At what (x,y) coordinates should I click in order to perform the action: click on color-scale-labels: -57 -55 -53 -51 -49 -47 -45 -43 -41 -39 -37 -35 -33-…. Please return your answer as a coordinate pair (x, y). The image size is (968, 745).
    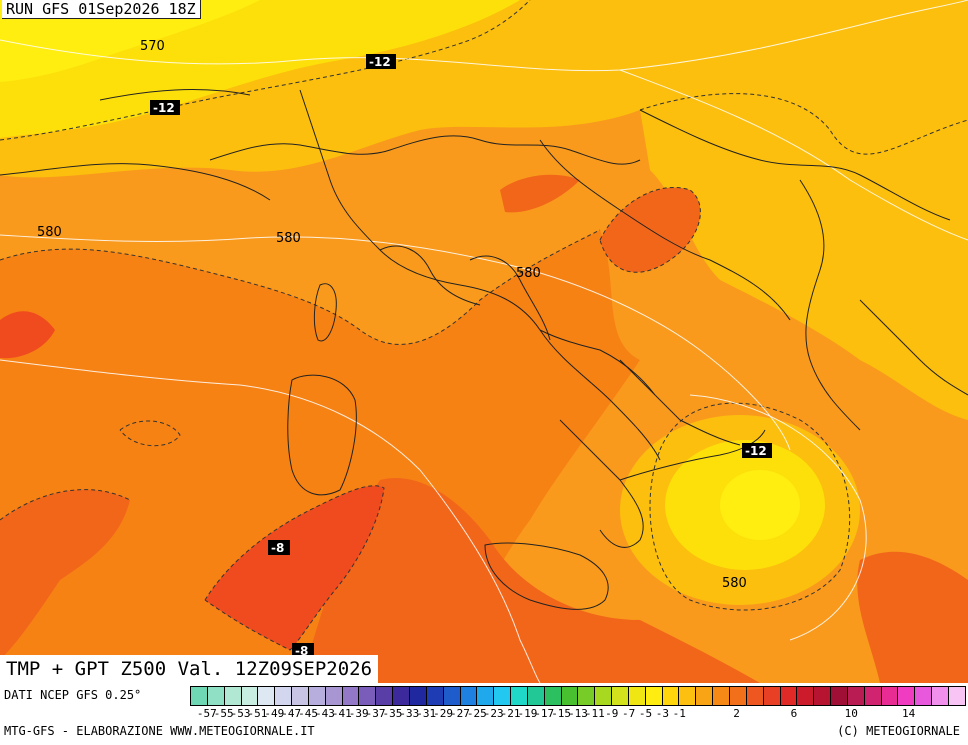
    Looking at the image, I should click on (578, 714).